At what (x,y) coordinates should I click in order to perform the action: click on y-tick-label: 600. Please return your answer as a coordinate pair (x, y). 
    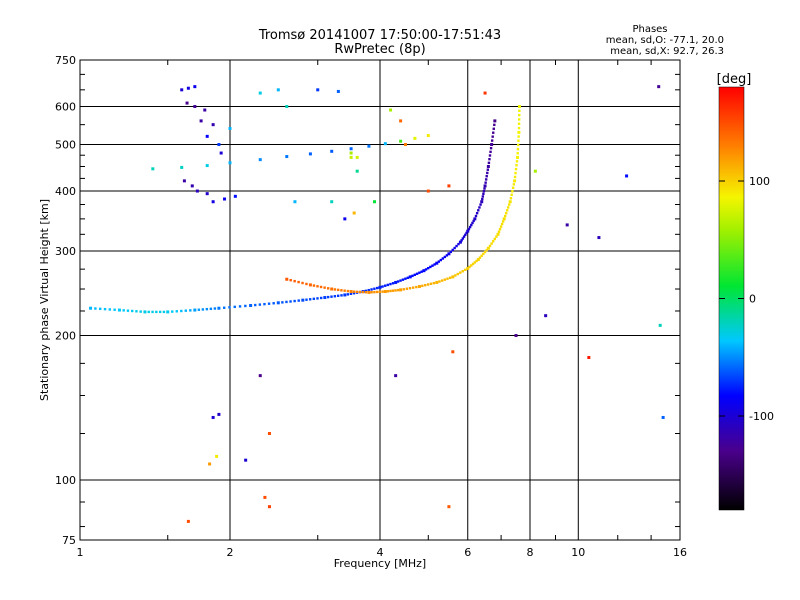
    Looking at the image, I should click on (65, 107).